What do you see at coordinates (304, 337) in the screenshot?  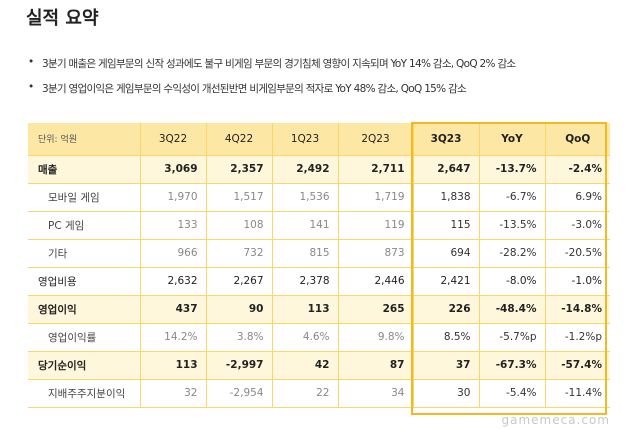 I see `table-cell: 4.6%` at bounding box center [304, 337].